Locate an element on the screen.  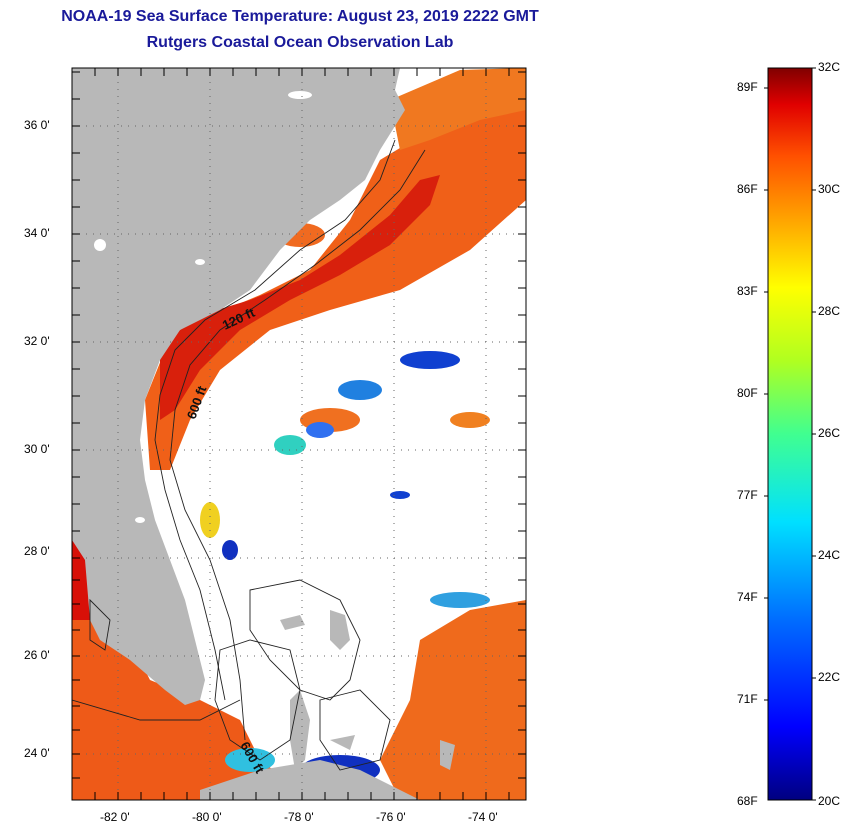
lon-label-74: -74 0' is located at coordinates (483, 817).